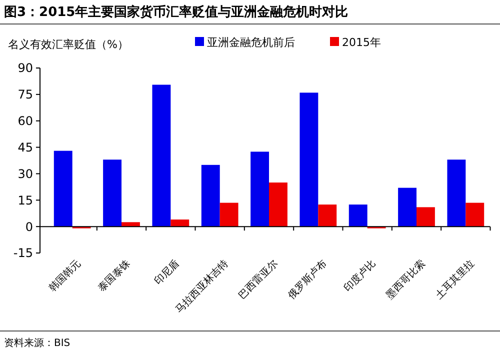  What do you see at coordinates (37, 343) in the screenshot?
I see `text: 资料来源：BIS` at bounding box center [37, 343].